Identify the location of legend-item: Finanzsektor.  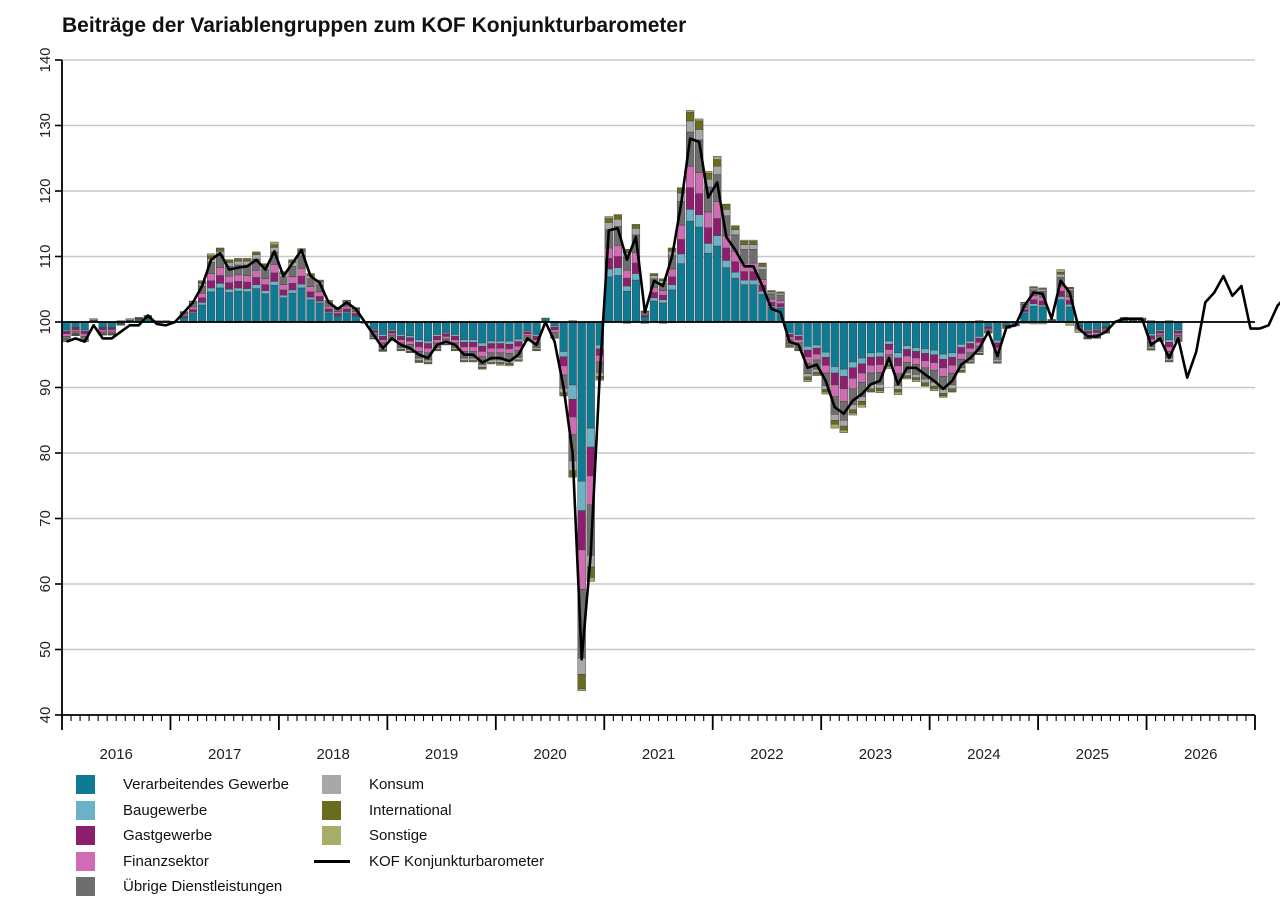
(182, 862).